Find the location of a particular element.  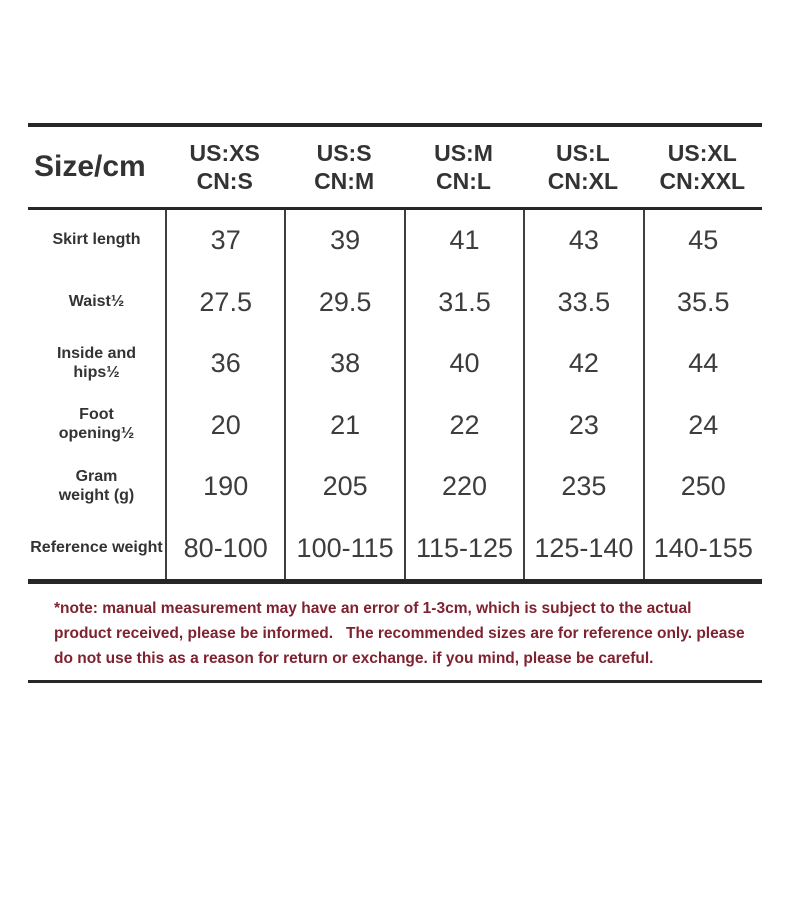

cell-reference-weight-l: 125-140 is located at coordinates (582, 548).